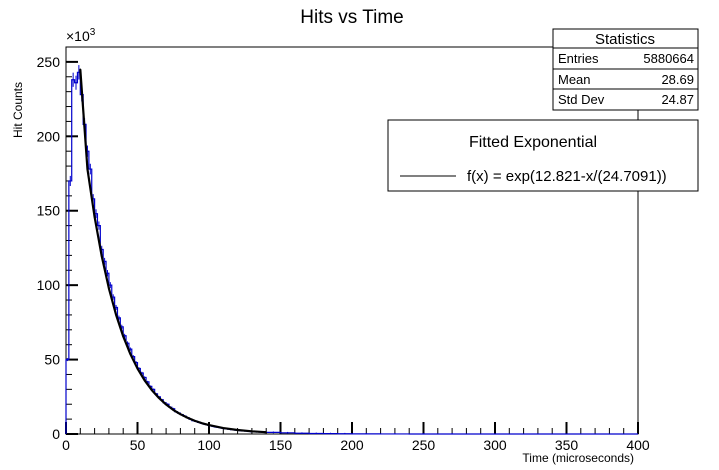  Describe the element at coordinates (18, 110) in the screenshot. I see `y-axis-label: Hit Counts` at that location.